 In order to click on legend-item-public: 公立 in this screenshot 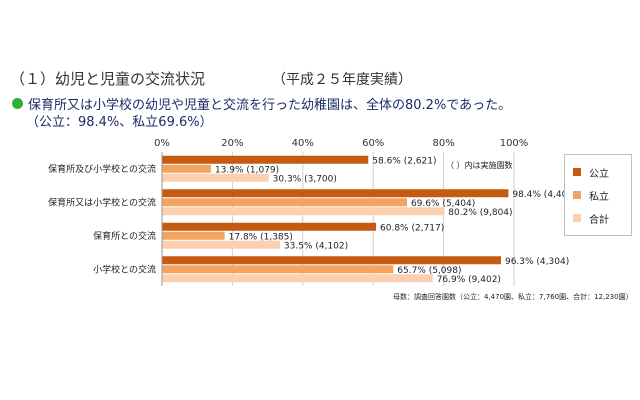, I will do `click(591, 172)`.